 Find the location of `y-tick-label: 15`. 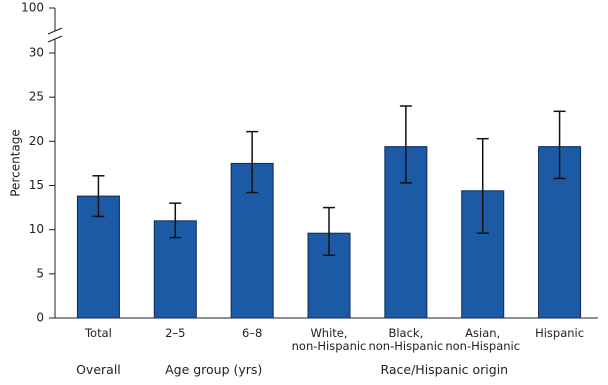

y-tick-label: 15 is located at coordinates (36, 185).